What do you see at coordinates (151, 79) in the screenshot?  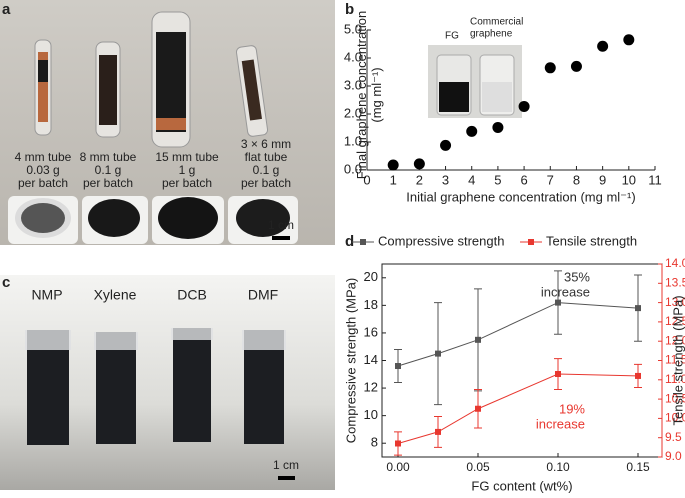 I see `tubes` at bounding box center [151, 79].